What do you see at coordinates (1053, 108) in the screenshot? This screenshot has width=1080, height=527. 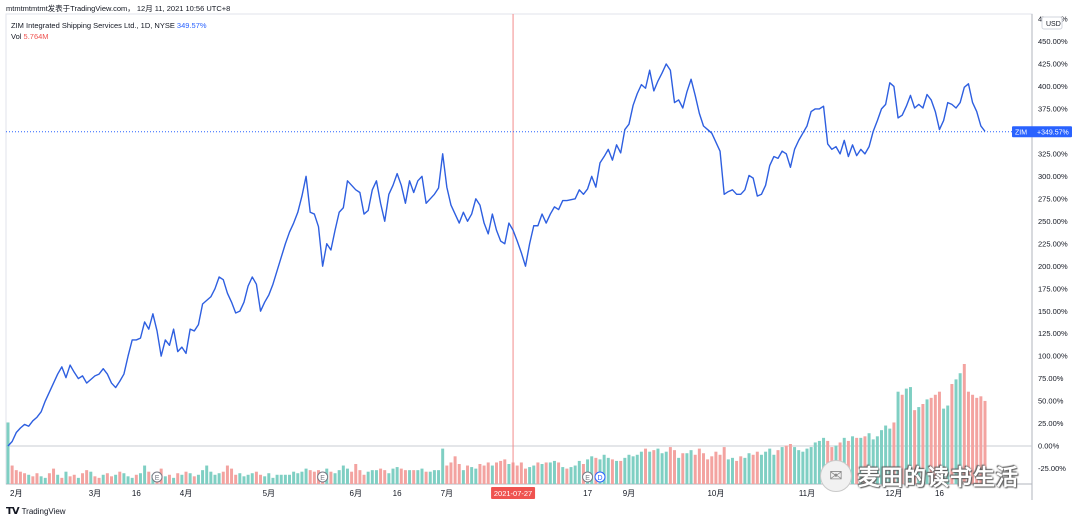 I see `y-tick-label: 375.00%` at bounding box center [1053, 108].